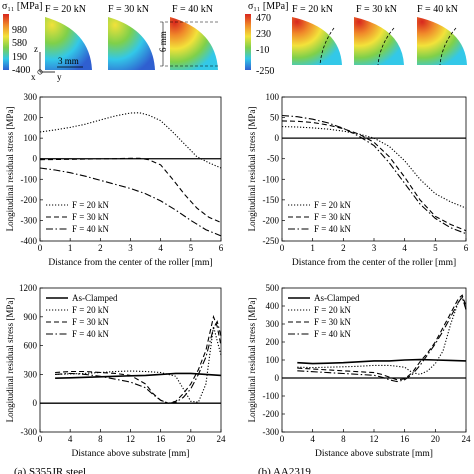 The height and width of the screenshot is (474, 474). What do you see at coordinates (95, 298) in the screenshot?
I see `legend-label: As-Clamped` at bounding box center [95, 298].